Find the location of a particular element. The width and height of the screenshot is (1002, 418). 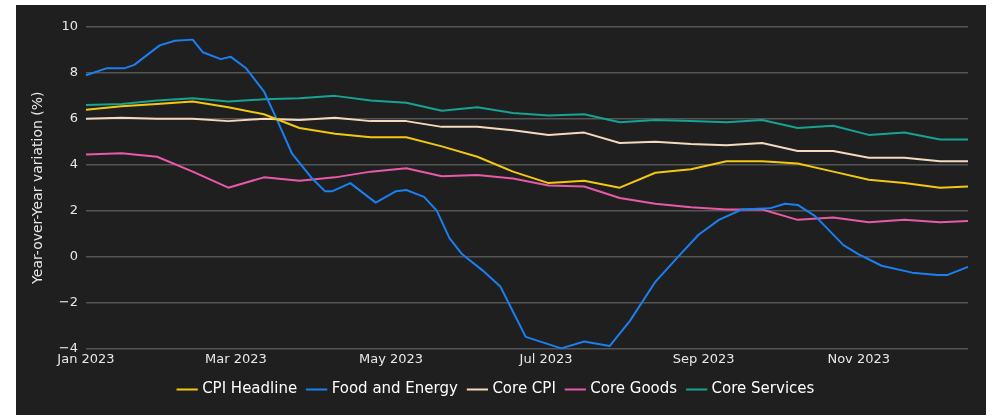

legend-label: Food and Energy is located at coordinates (395, 388).